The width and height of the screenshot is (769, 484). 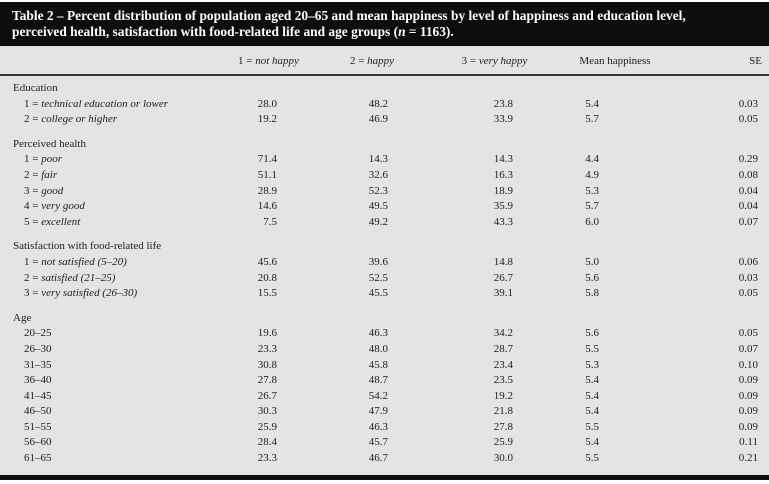 I want to click on row-label-em: excellent, so click(x=61, y=221).